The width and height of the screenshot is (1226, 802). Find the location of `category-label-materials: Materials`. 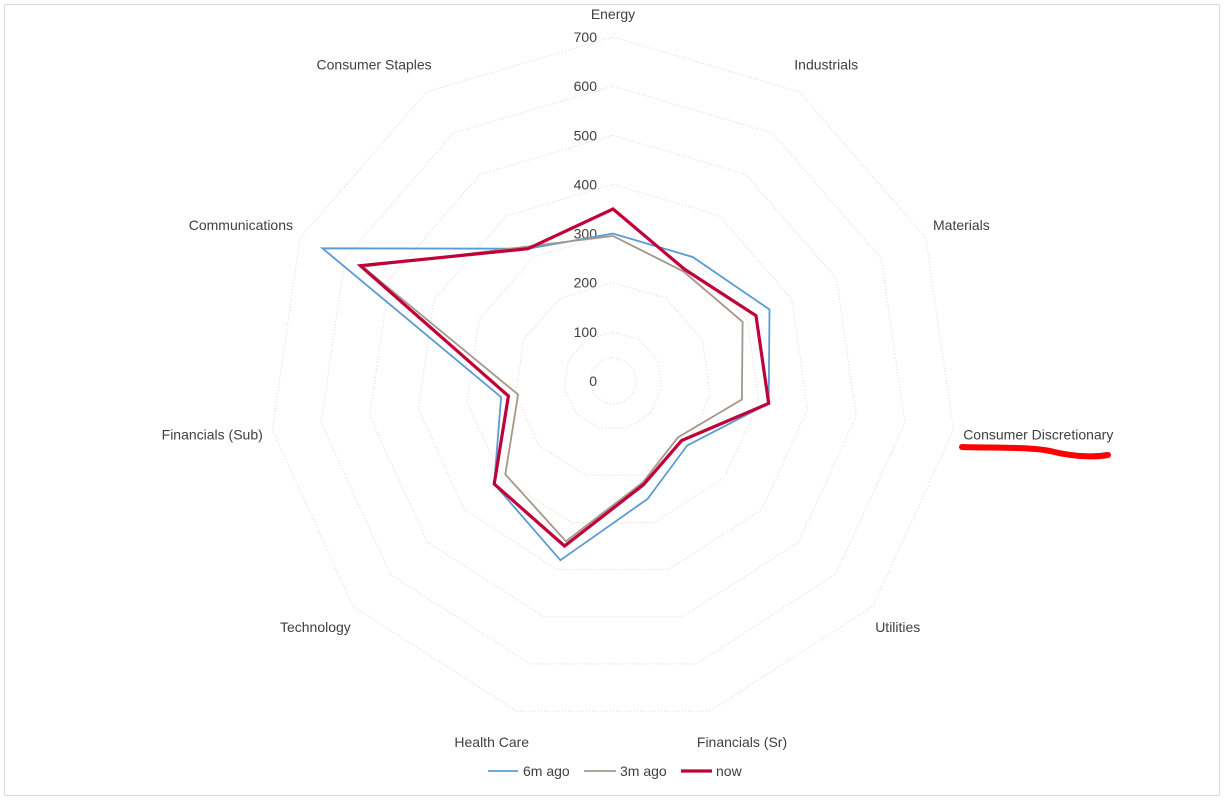

category-label-materials: Materials is located at coordinates (961, 225).